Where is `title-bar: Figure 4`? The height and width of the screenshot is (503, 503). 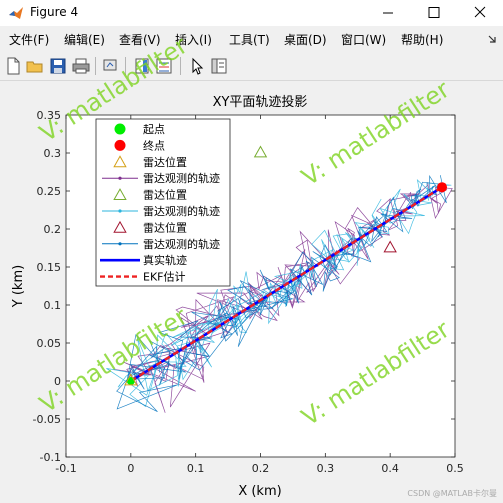 title-bar: Figure 4 is located at coordinates (251, 13).